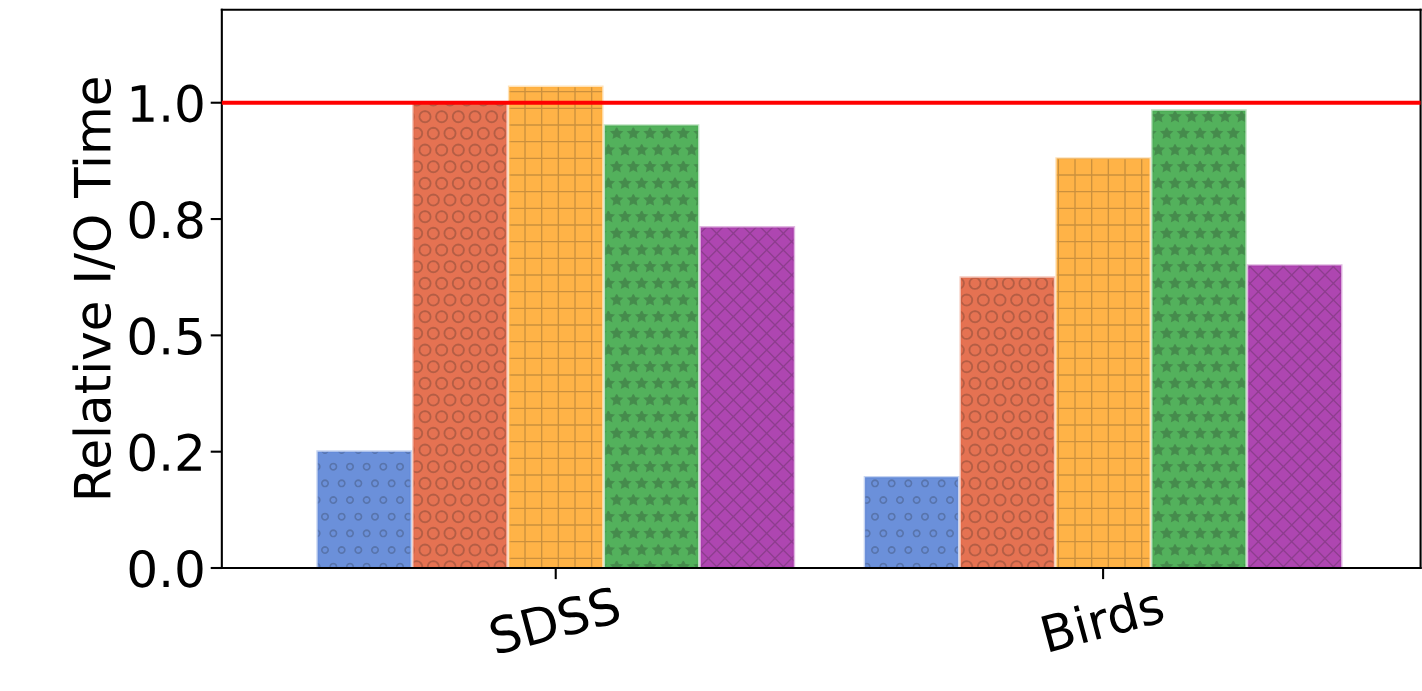 This screenshot has width=1422, height=691. Describe the element at coordinates (1103, 618) in the screenshot. I see `x-tick-label: Birds` at that location.